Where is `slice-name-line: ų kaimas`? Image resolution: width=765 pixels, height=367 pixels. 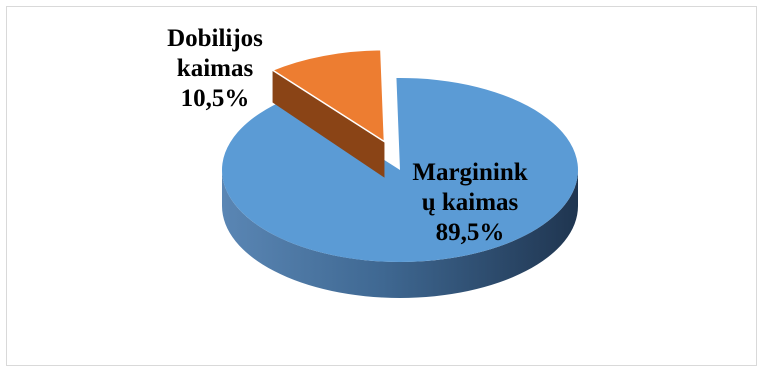 slice-name-line: ų kaimas is located at coordinates (470, 202).